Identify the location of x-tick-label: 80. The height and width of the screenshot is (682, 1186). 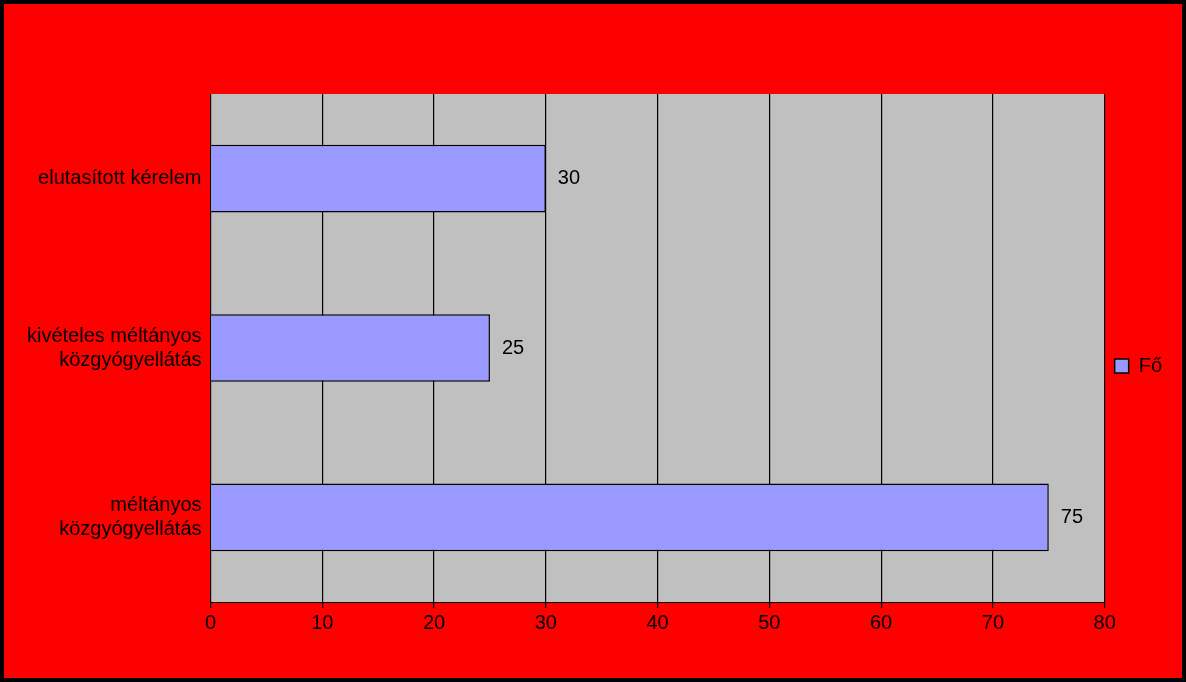
(1104, 621).